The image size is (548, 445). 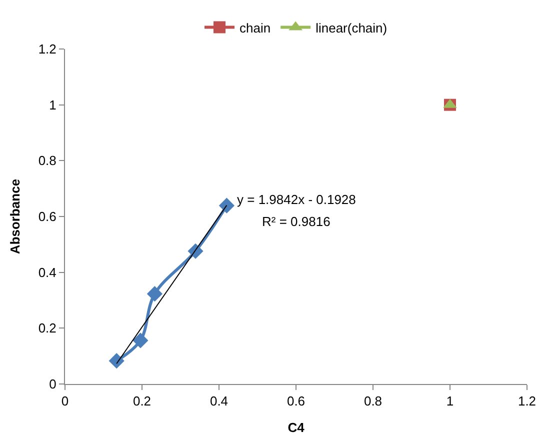 What do you see at coordinates (47, 216) in the screenshot?
I see `y-tick-label: 0.6` at bounding box center [47, 216].